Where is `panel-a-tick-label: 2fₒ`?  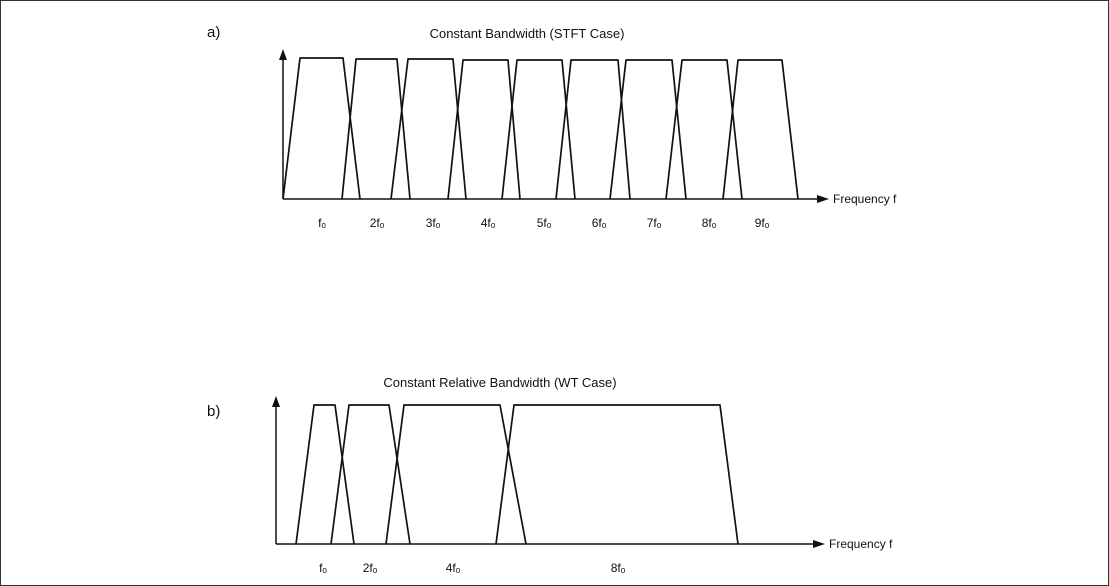 panel-a-tick-label: 2fₒ is located at coordinates (377, 223).